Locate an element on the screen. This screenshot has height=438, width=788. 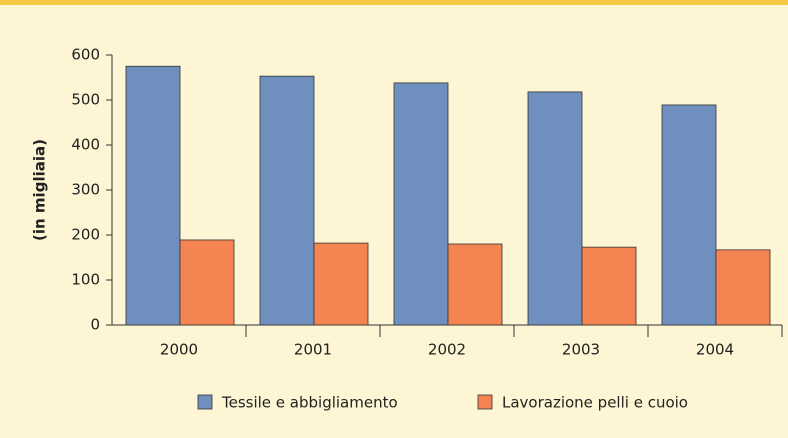
x-tick-label: 2001 is located at coordinates (313, 350).